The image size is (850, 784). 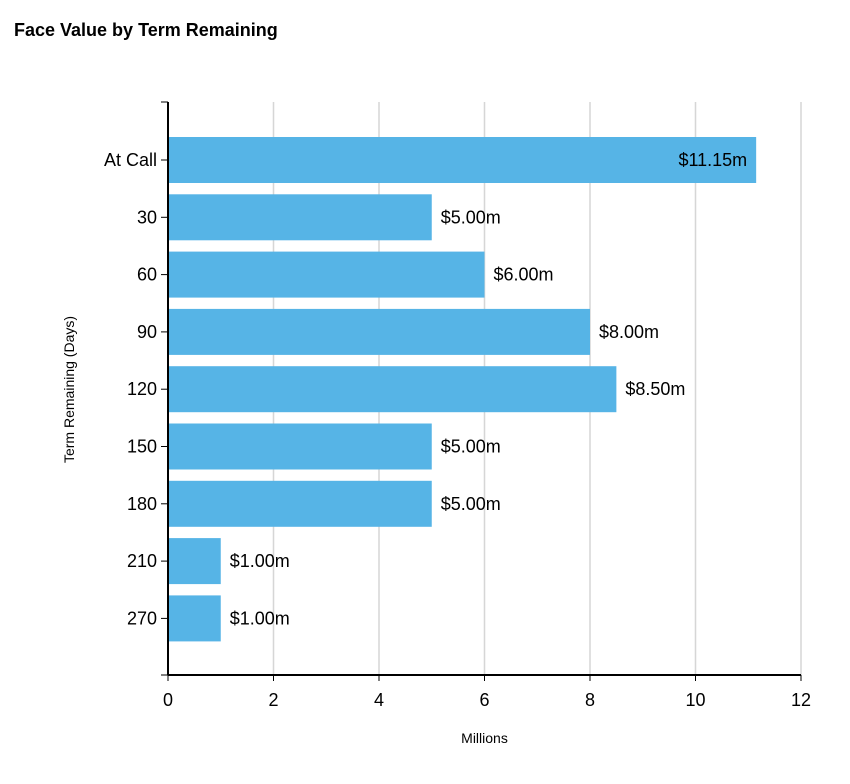 I want to click on y-tick-label: 270, so click(x=142, y=618).